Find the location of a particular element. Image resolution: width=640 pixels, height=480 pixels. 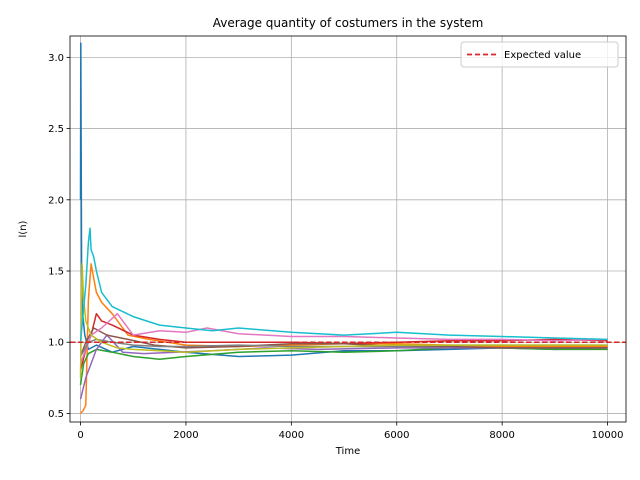

y-axis-ticks: 0.5 1.0 1.5 2.0 2.5 3.0 is located at coordinates (59, 236).